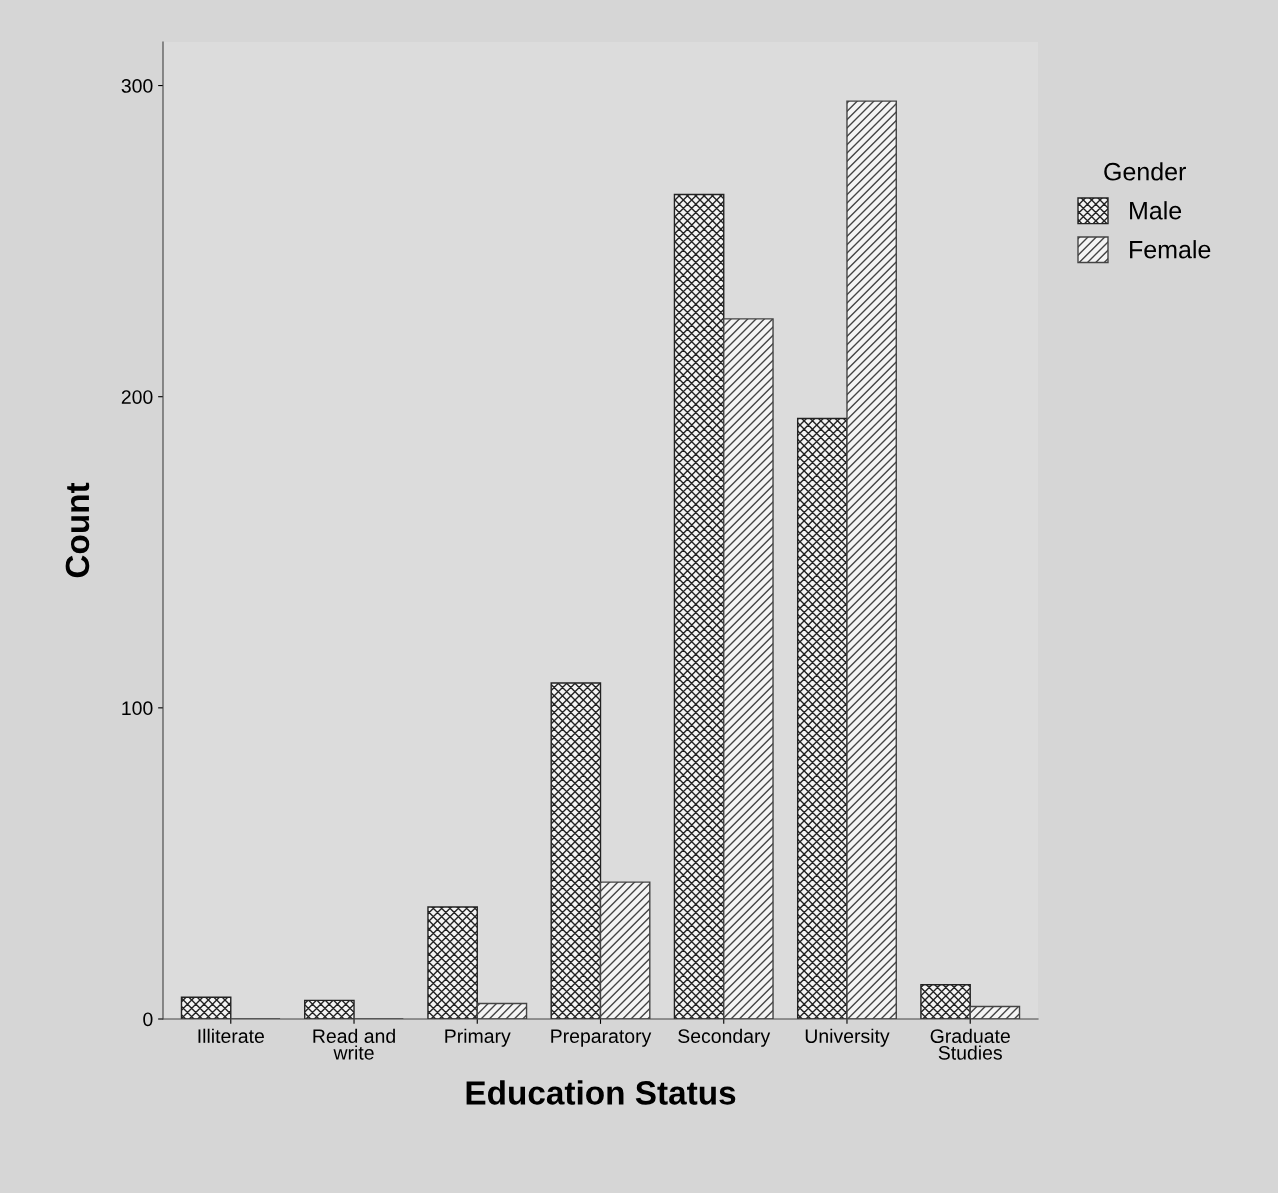  What do you see at coordinates (601, 1092) in the screenshot?
I see `x-axis-title: Education Status` at bounding box center [601, 1092].